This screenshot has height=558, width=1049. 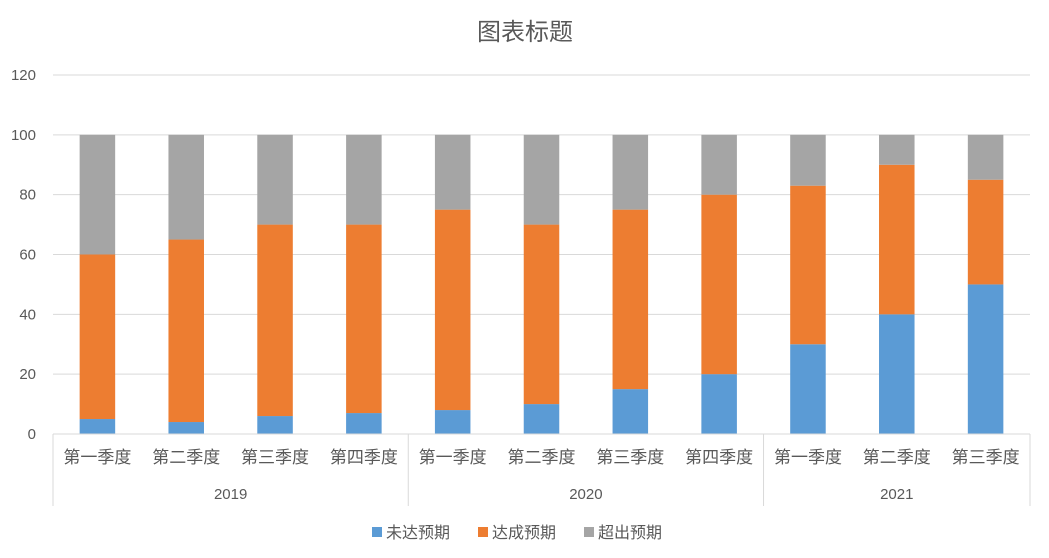 What do you see at coordinates (630, 532) in the screenshot?
I see `legend-label-3: 超出预期` at bounding box center [630, 532].